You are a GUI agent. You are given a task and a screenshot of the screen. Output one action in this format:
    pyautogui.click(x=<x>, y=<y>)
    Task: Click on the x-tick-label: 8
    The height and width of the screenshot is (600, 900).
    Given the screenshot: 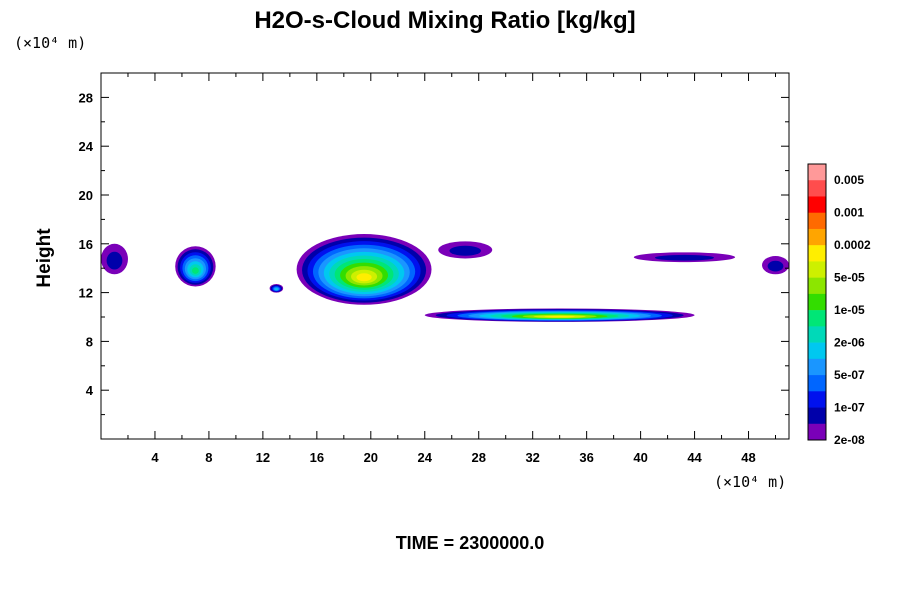 What is the action you would take?
    pyautogui.click(x=208, y=457)
    